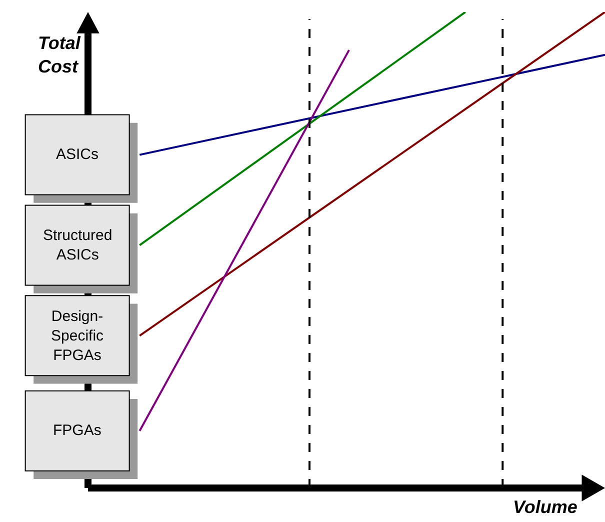 The image size is (605, 522). I want to click on text: Design-Specific FPGAs, so click(77, 336).